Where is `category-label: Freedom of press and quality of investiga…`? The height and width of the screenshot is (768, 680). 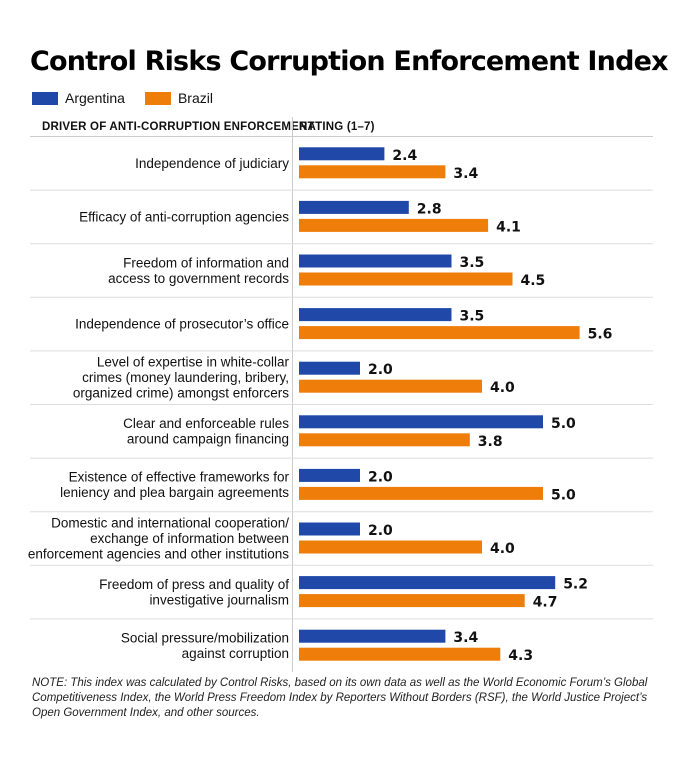 category-label: Freedom of press and quality of investiga… is located at coordinates (194, 592).